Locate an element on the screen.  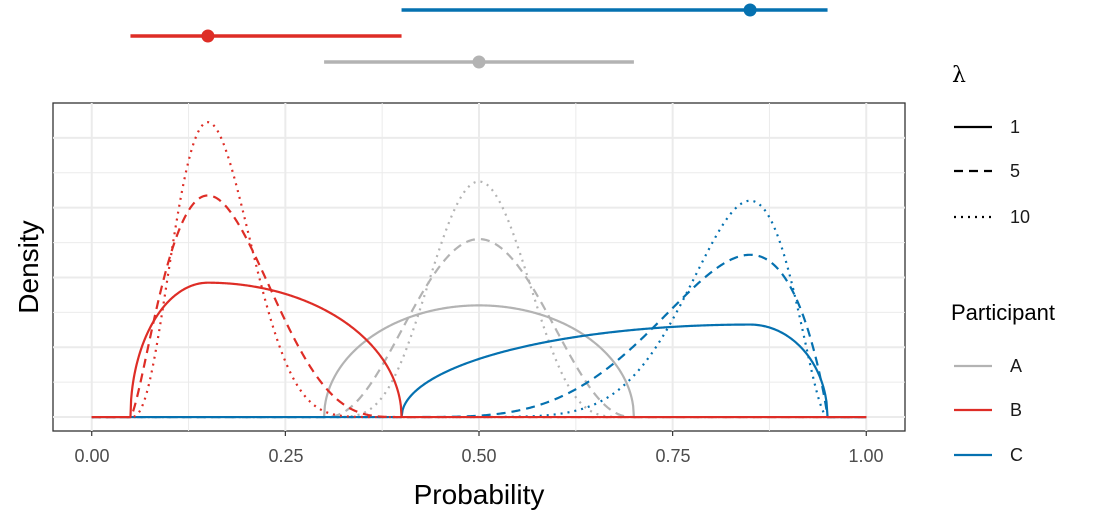
legend-label-lambda-1: 1 is located at coordinates (1015, 127).